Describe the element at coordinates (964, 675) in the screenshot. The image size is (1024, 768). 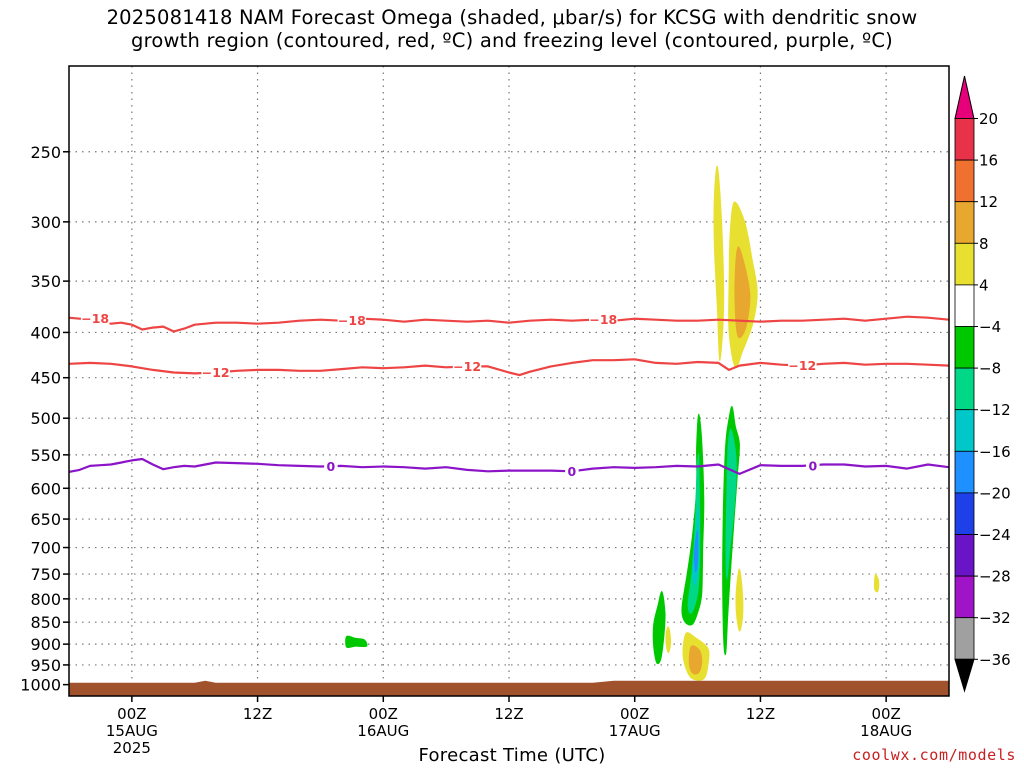
I see `colorbar-arrow-bottom` at that location.